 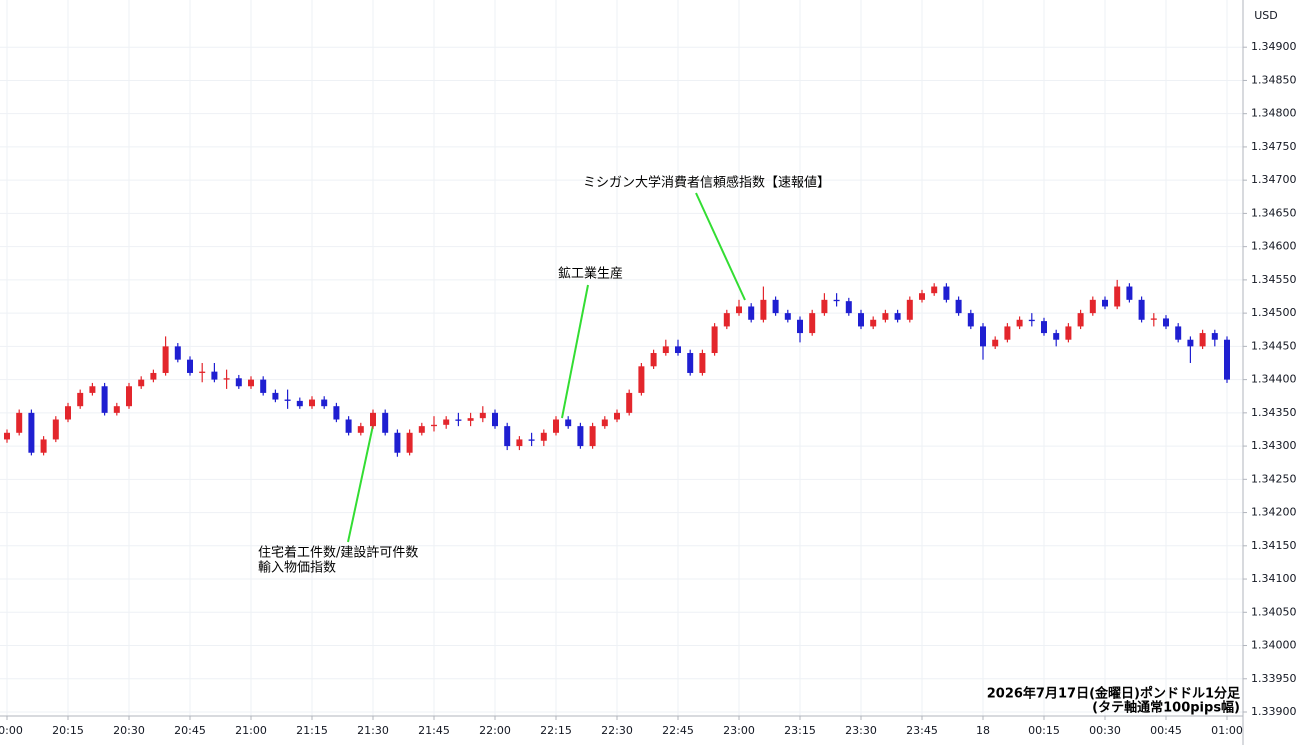 I want to click on y-tick-label: 1.34100, so click(x=1274, y=578).